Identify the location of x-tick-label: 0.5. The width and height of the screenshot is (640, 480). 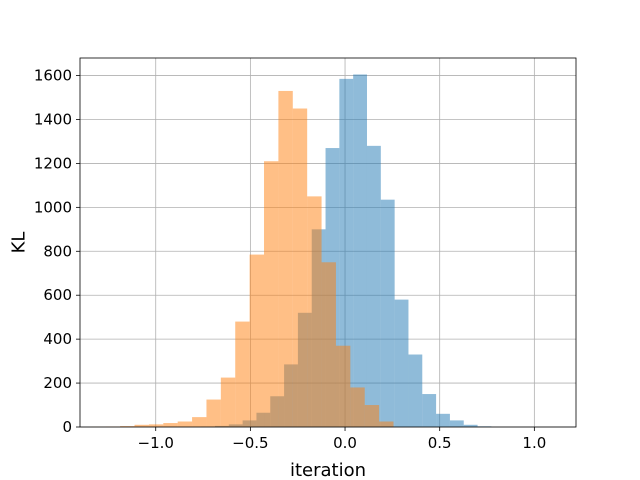
(440, 443).